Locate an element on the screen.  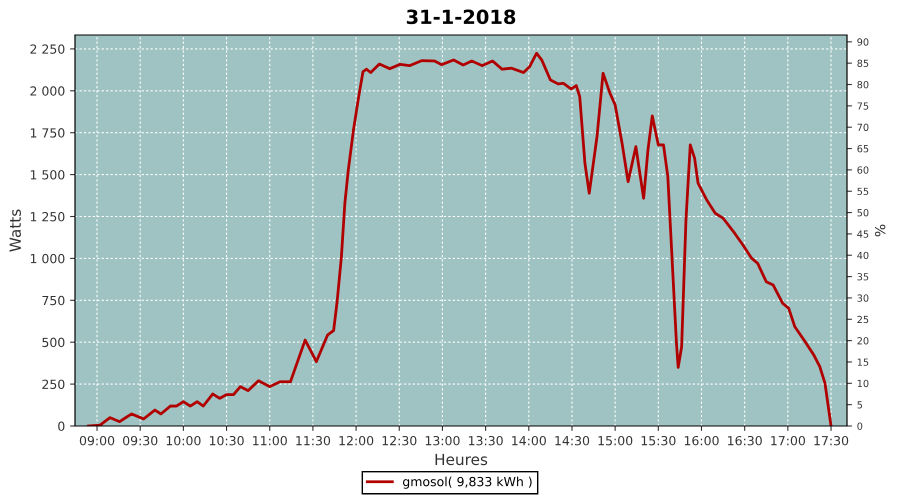
y2-tick-label: 20 is located at coordinates (862, 340).